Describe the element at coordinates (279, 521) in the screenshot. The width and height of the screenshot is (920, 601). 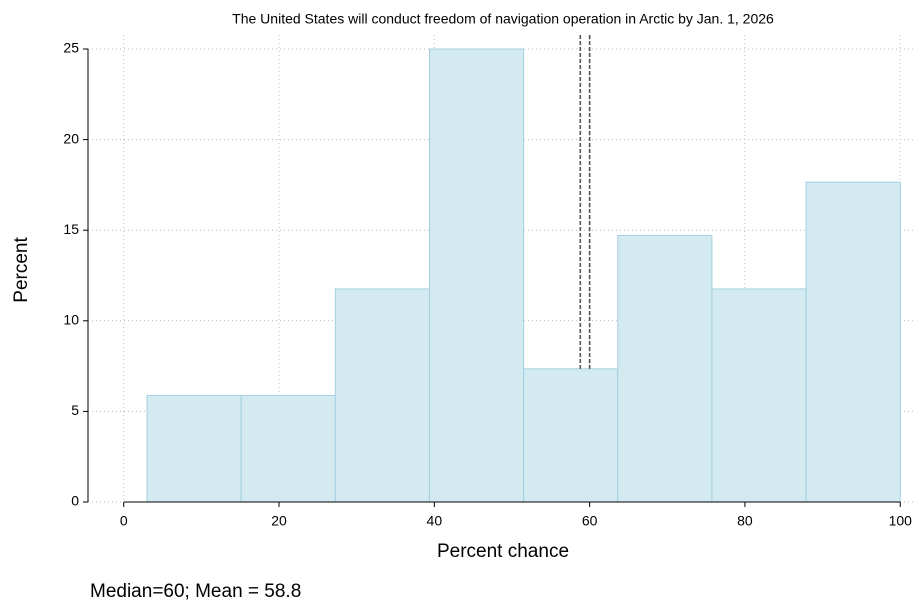
I see `x-tick-label: 20` at that location.